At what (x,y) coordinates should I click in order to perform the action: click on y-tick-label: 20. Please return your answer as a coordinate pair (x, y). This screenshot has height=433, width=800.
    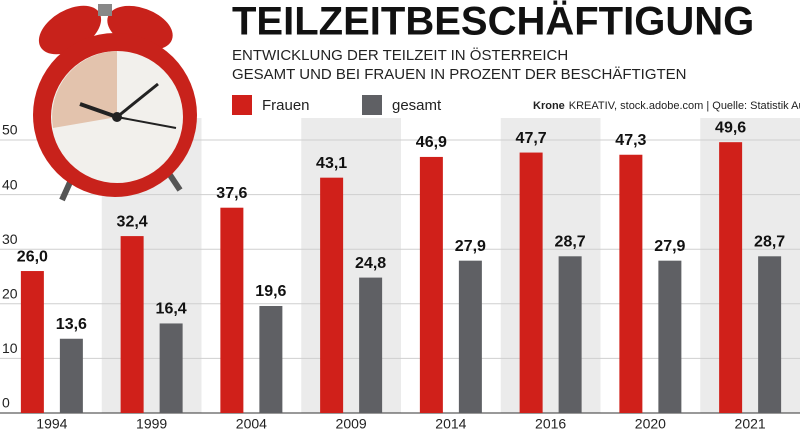
    Looking at the image, I should click on (10, 294).